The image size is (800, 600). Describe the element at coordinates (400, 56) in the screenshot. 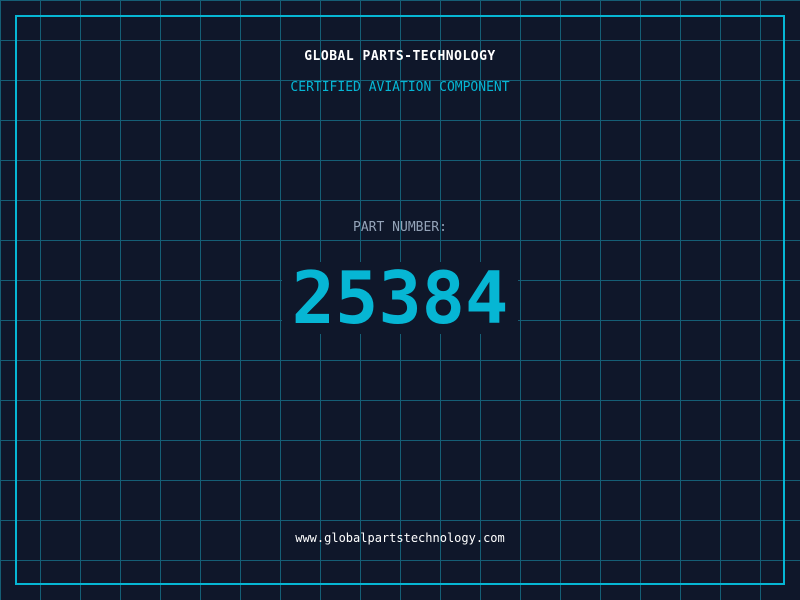

I see `company-title: GLOBAL PARTS-TECHNOLOGY` at that location.